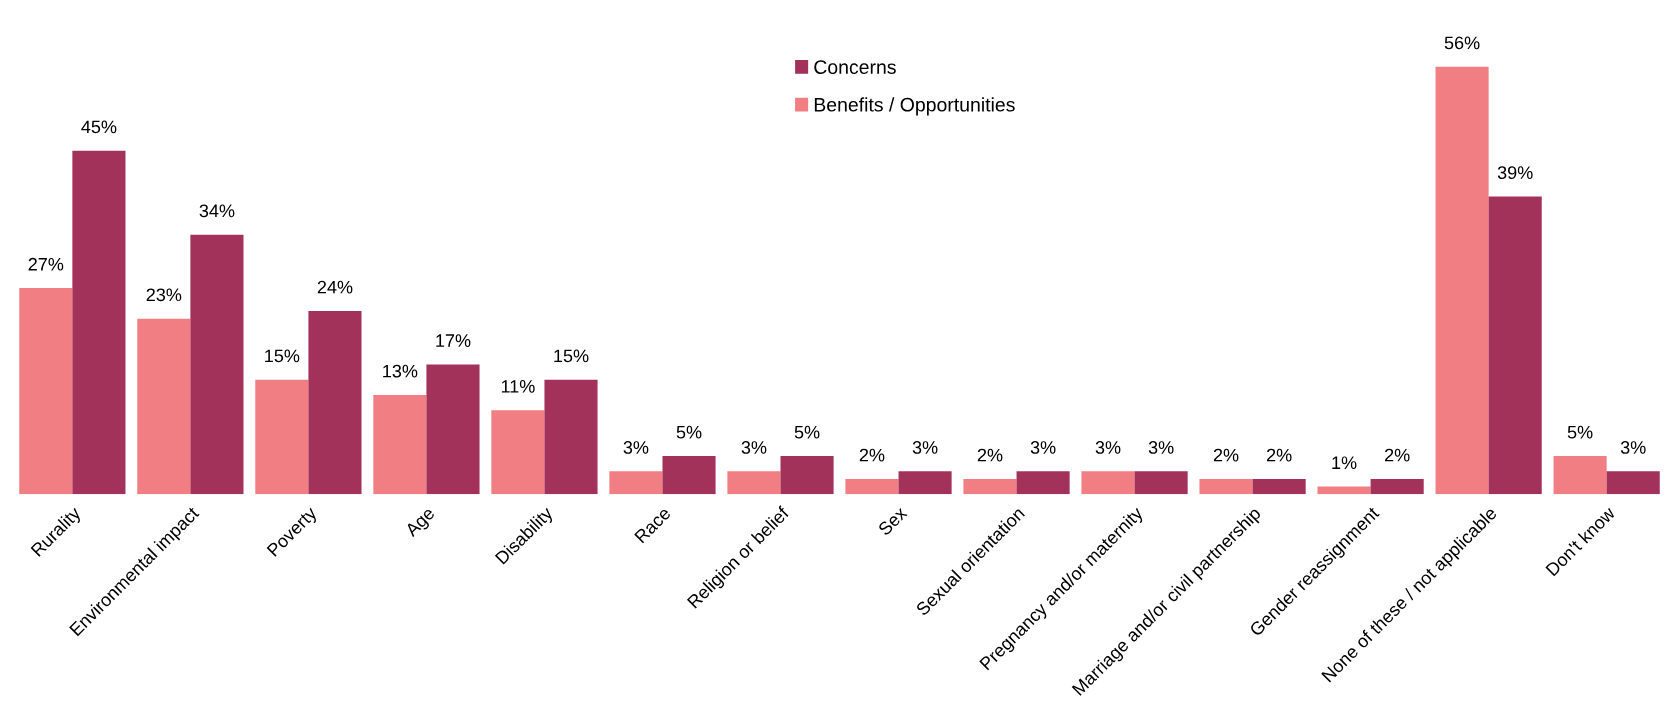 Image resolution: width=1669 pixels, height=706 pixels. Describe the element at coordinates (421, 523) in the screenshot. I see `x-tick-label: Age` at that location.